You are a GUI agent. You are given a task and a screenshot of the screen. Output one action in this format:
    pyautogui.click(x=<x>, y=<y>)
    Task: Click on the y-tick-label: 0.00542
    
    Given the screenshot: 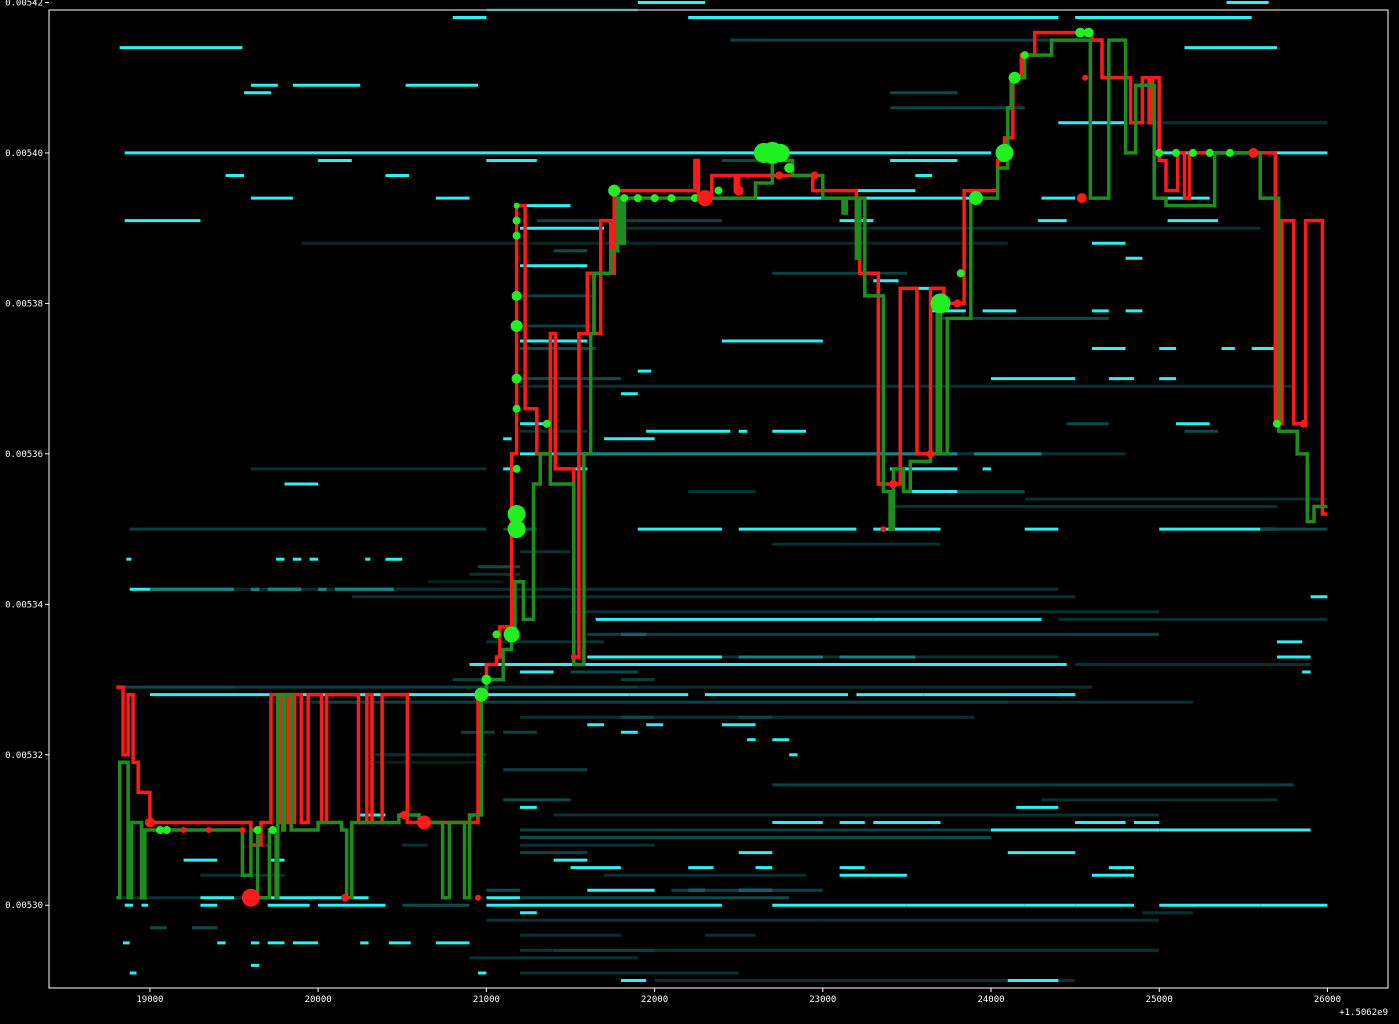 What is the action you would take?
    pyautogui.click(x=24, y=4)
    